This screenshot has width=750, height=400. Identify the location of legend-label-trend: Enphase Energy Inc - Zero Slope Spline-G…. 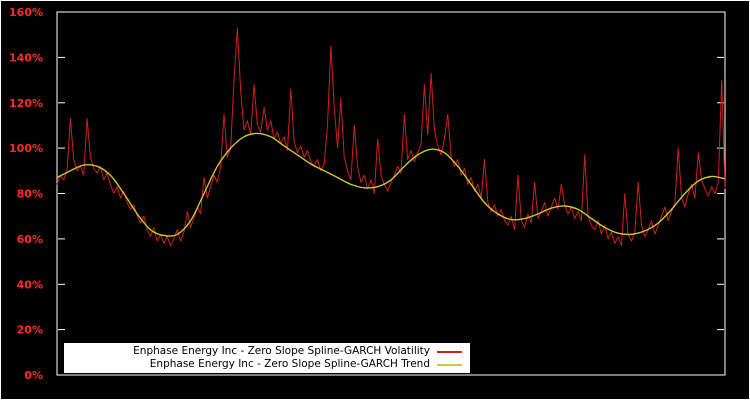
(289, 364).